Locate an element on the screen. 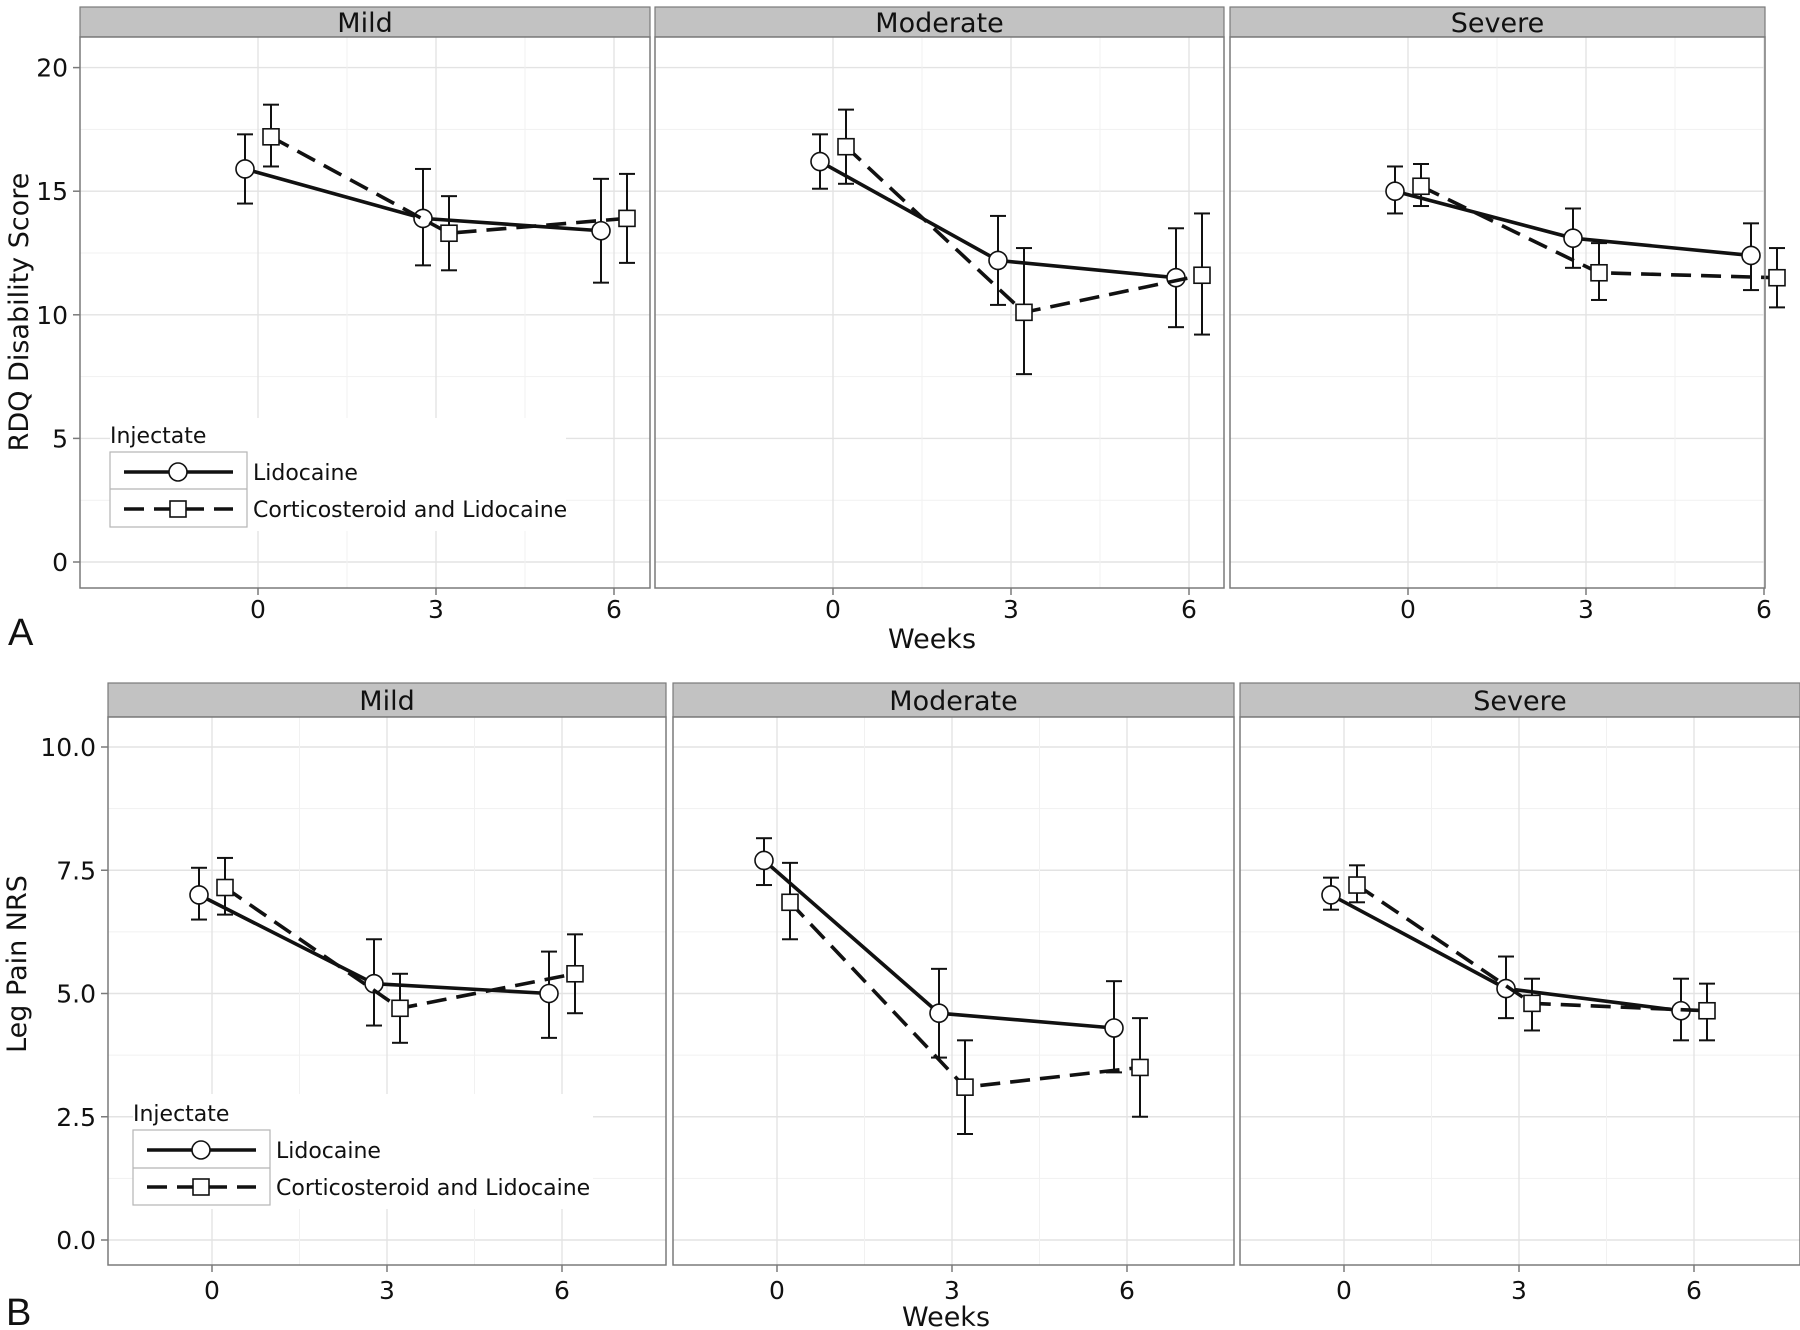 The image size is (1800, 1330). y-tick-label: 0 is located at coordinates (60, 562).